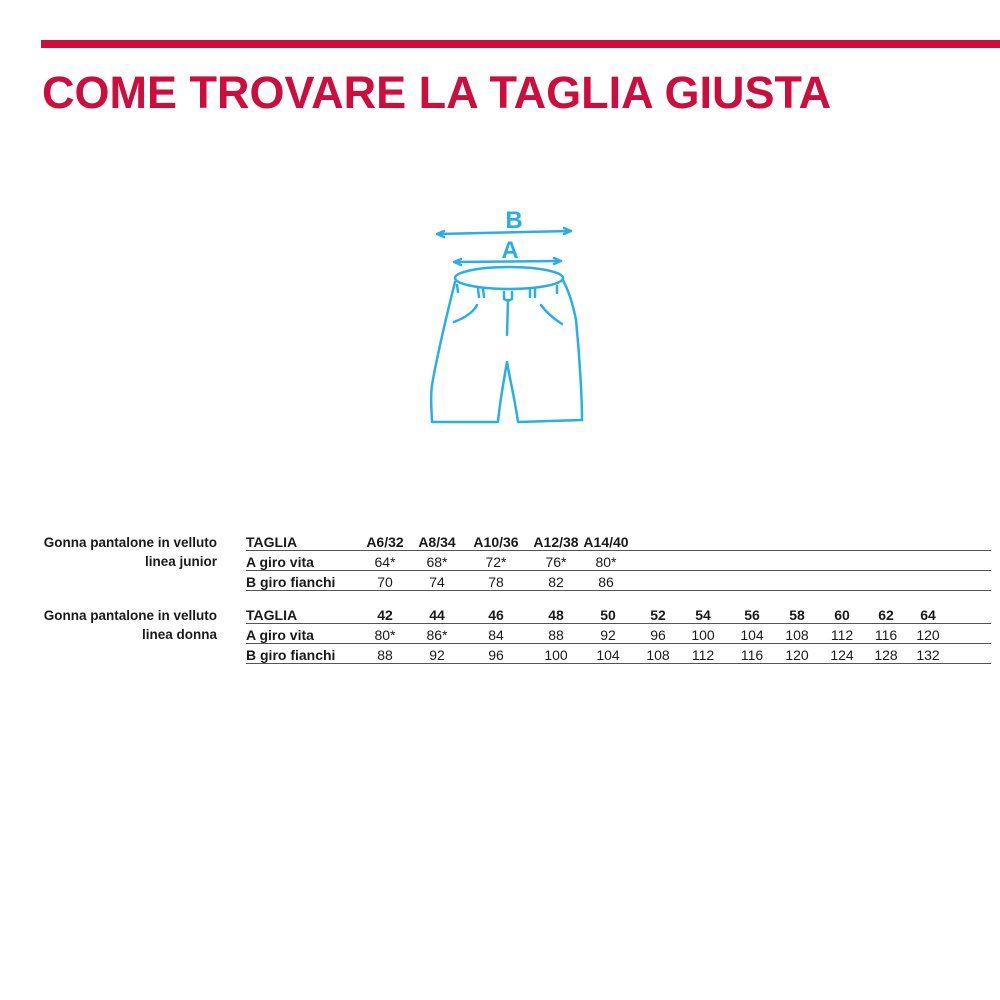  Describe the element at coordinates (437, 92) in the screenshot. I see `page-title: COME TROVARE LA TAGLIA GIUSTA` at that location.